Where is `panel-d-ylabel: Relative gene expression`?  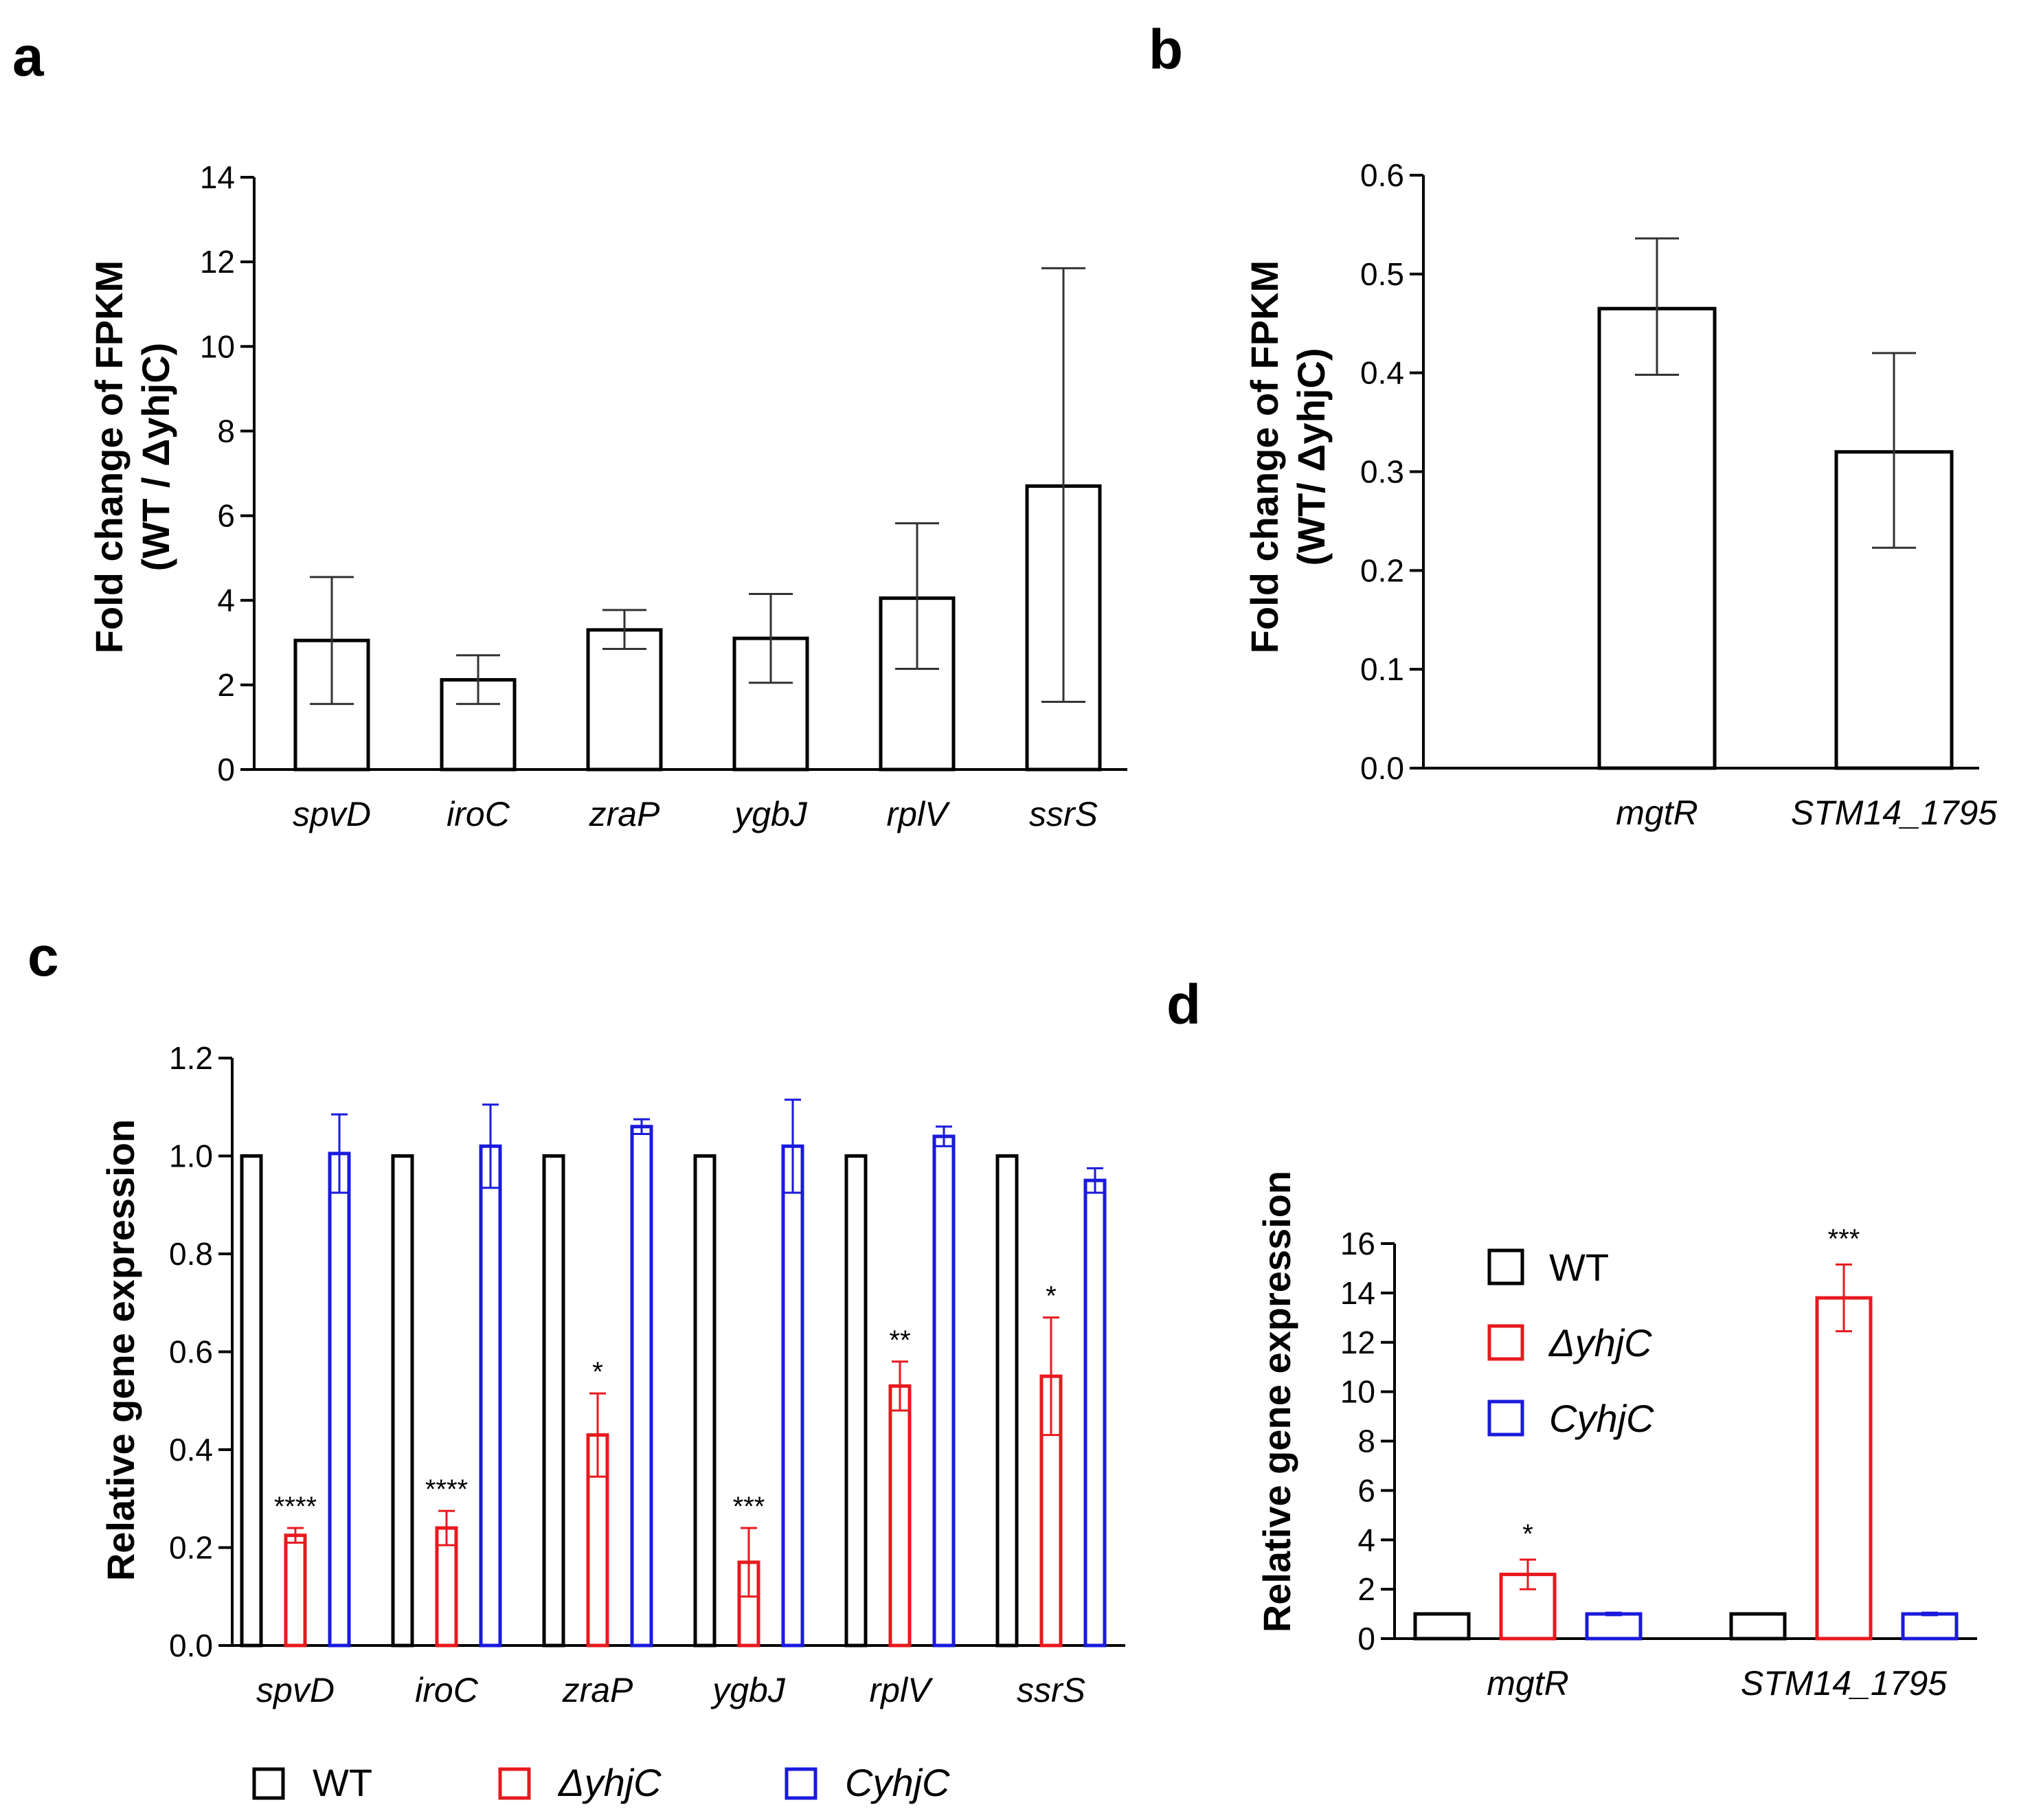
panel-d-ylabel: Relative gene expression is located at coordinates (1276, 1401).